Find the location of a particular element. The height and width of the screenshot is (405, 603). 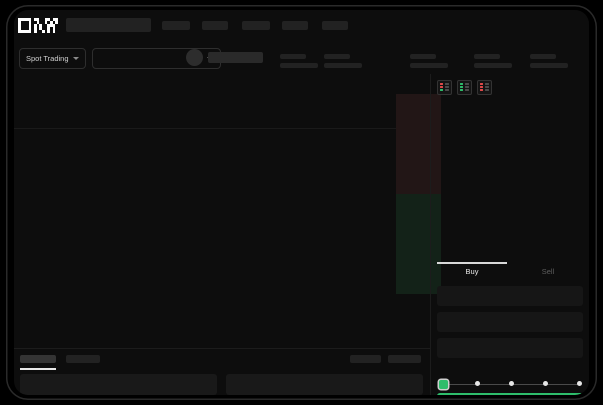

bottom-tab-1-underline is located at coordinates (38, 369).